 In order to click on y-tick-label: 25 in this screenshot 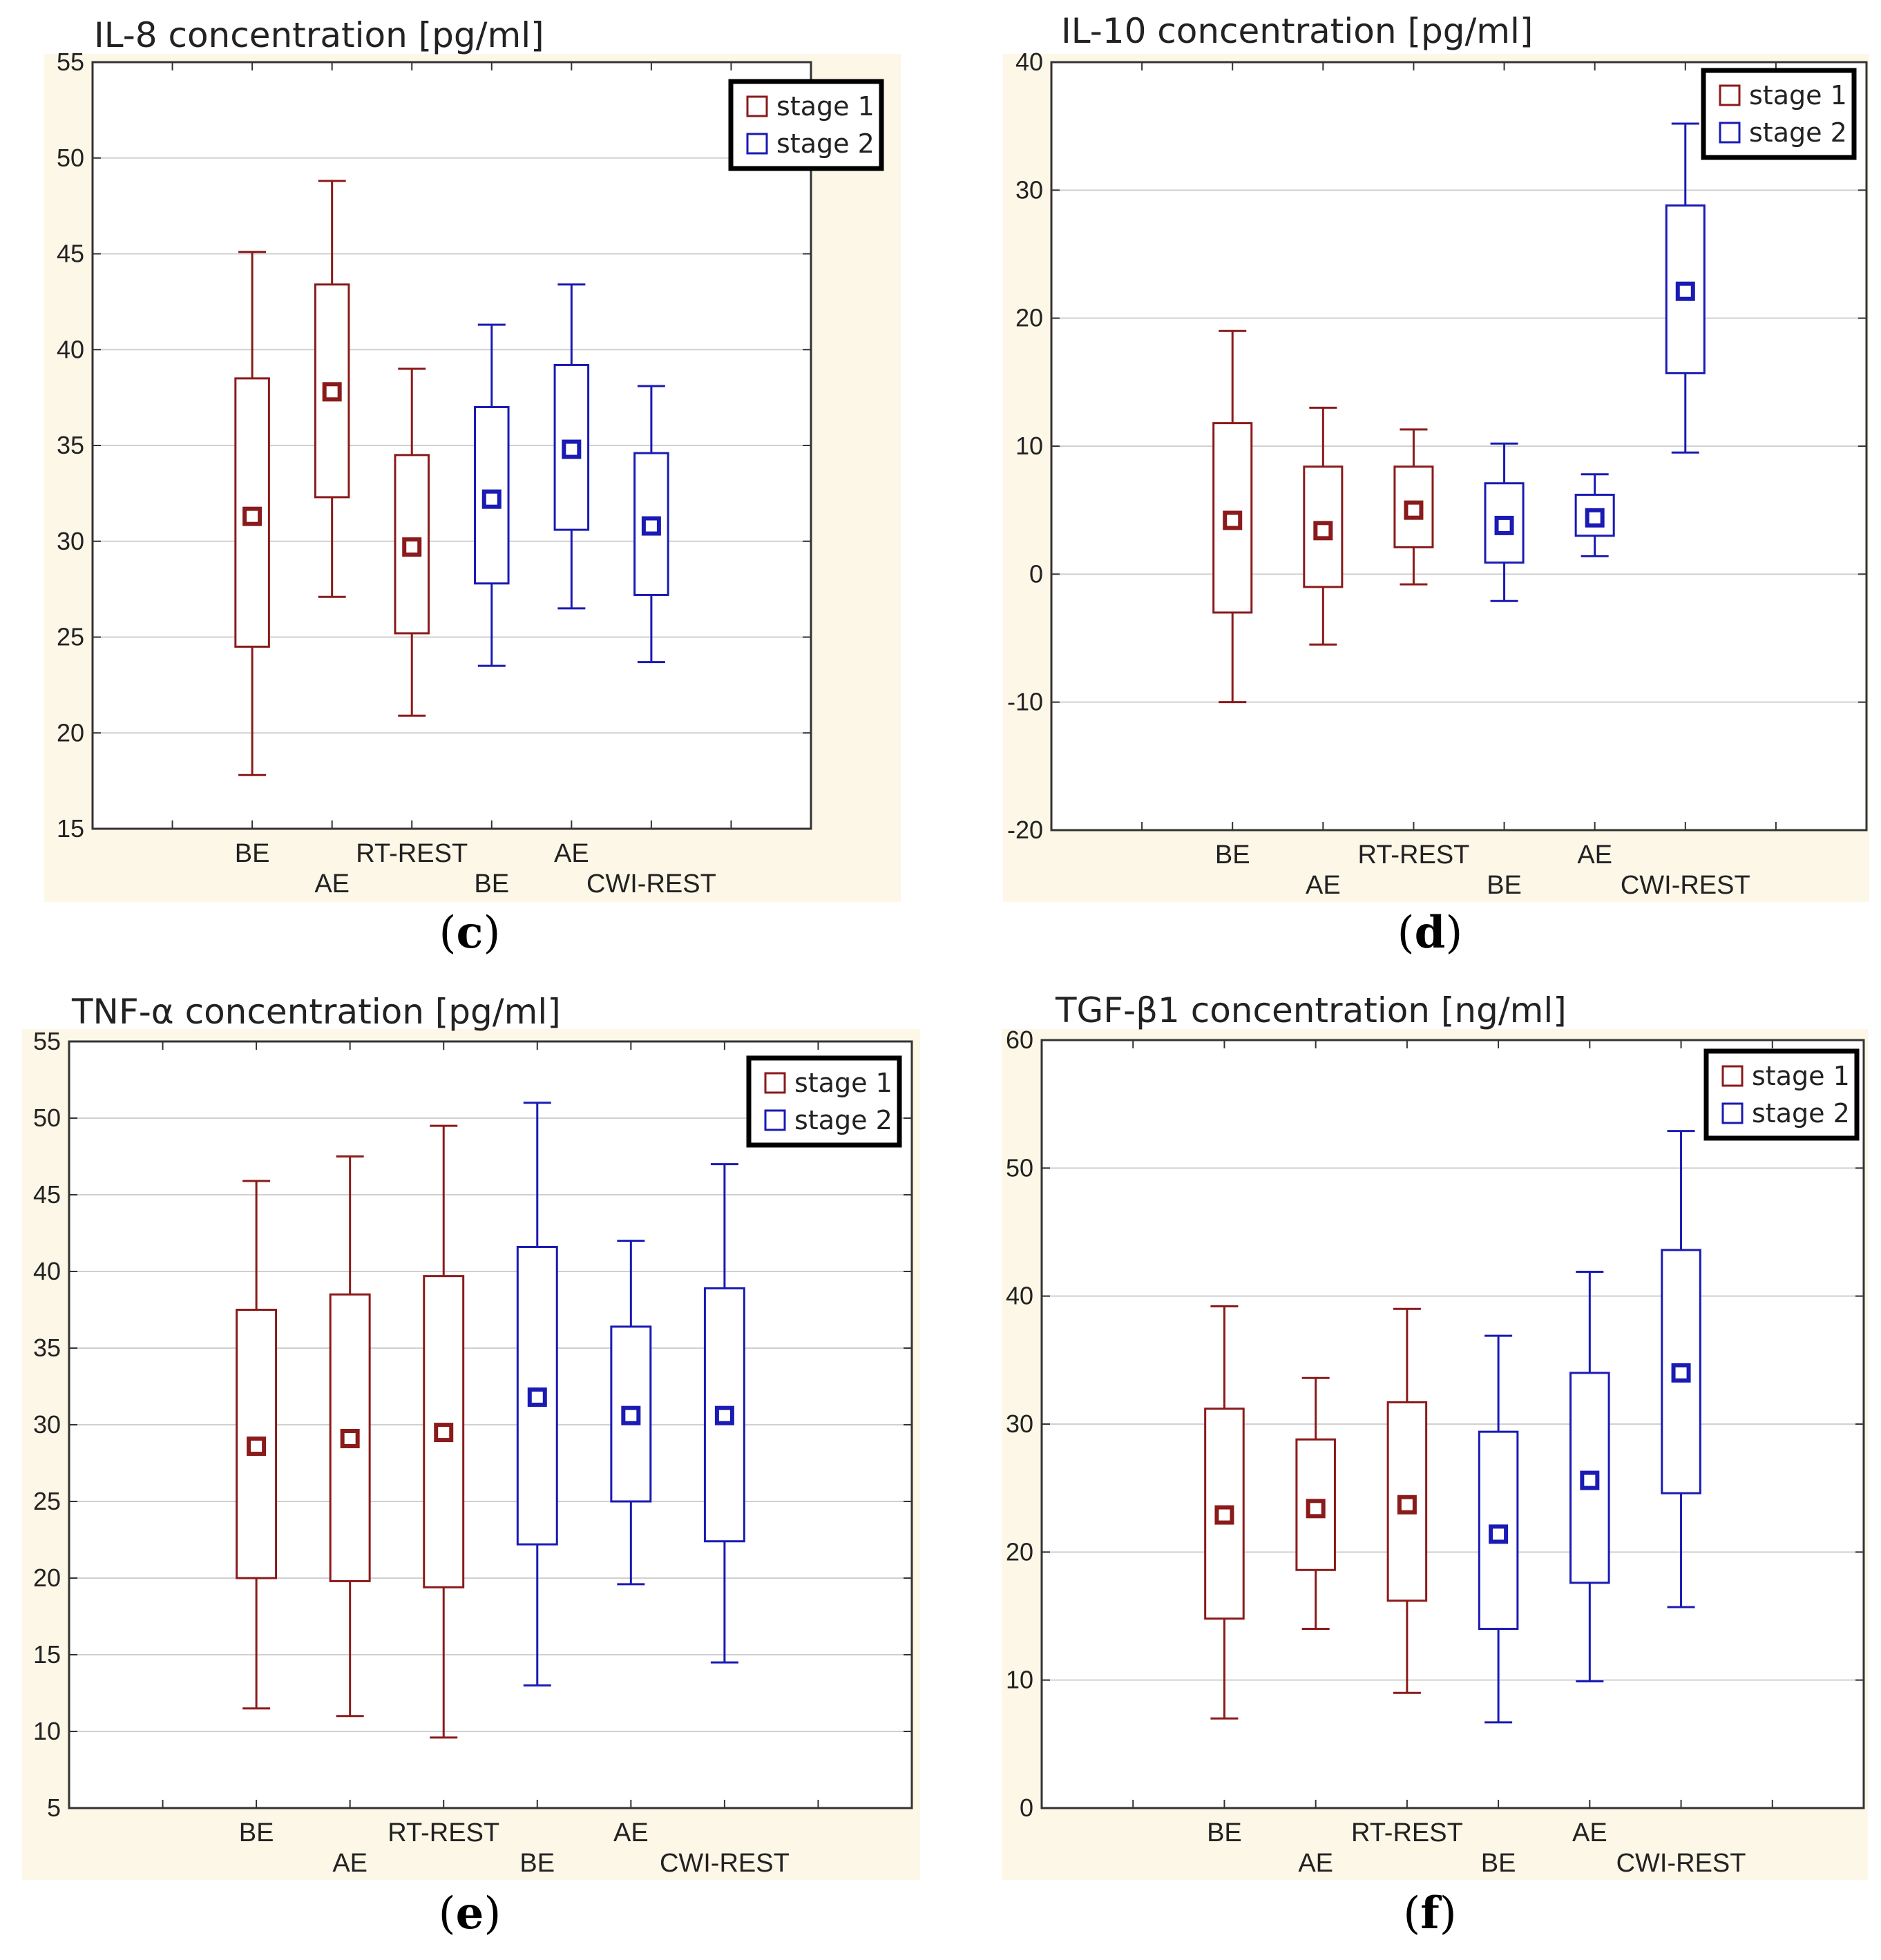, I will do `click(70, 637)`.